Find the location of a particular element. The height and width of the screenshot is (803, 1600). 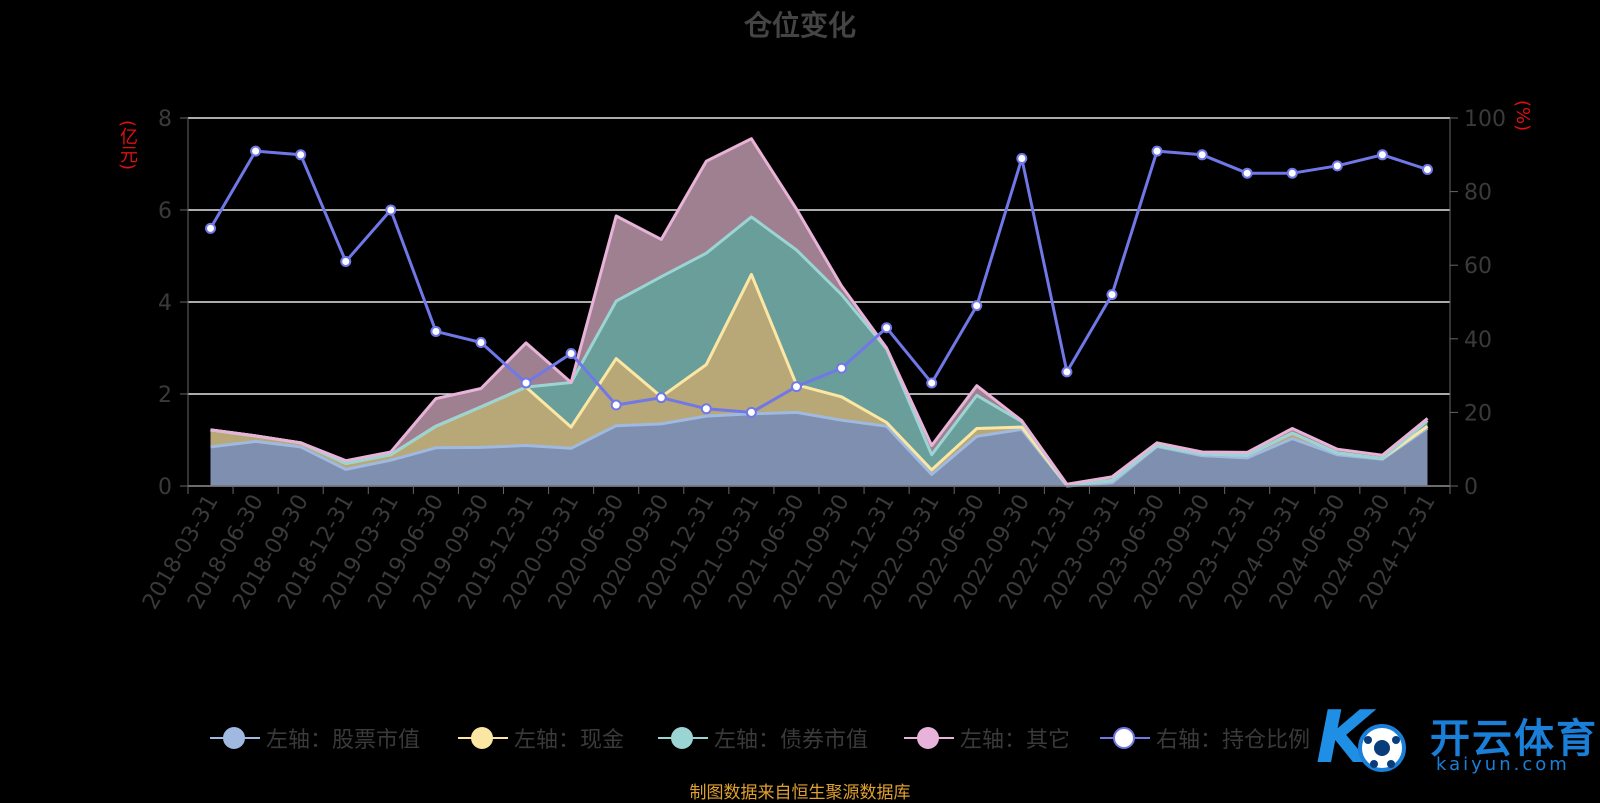

soccer-ball-logo-icon: K is located at coordinates (1361, 737).